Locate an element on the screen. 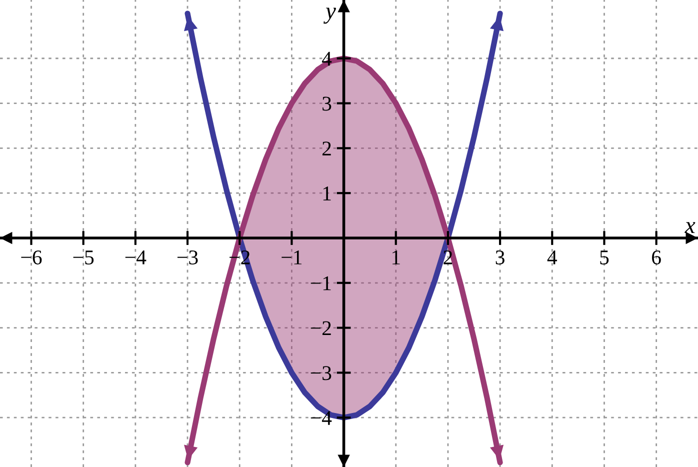 Image resolution: width=698 pixels, height=467 pixels. x-tick-label: 4 is located at coordinates (552, 257).